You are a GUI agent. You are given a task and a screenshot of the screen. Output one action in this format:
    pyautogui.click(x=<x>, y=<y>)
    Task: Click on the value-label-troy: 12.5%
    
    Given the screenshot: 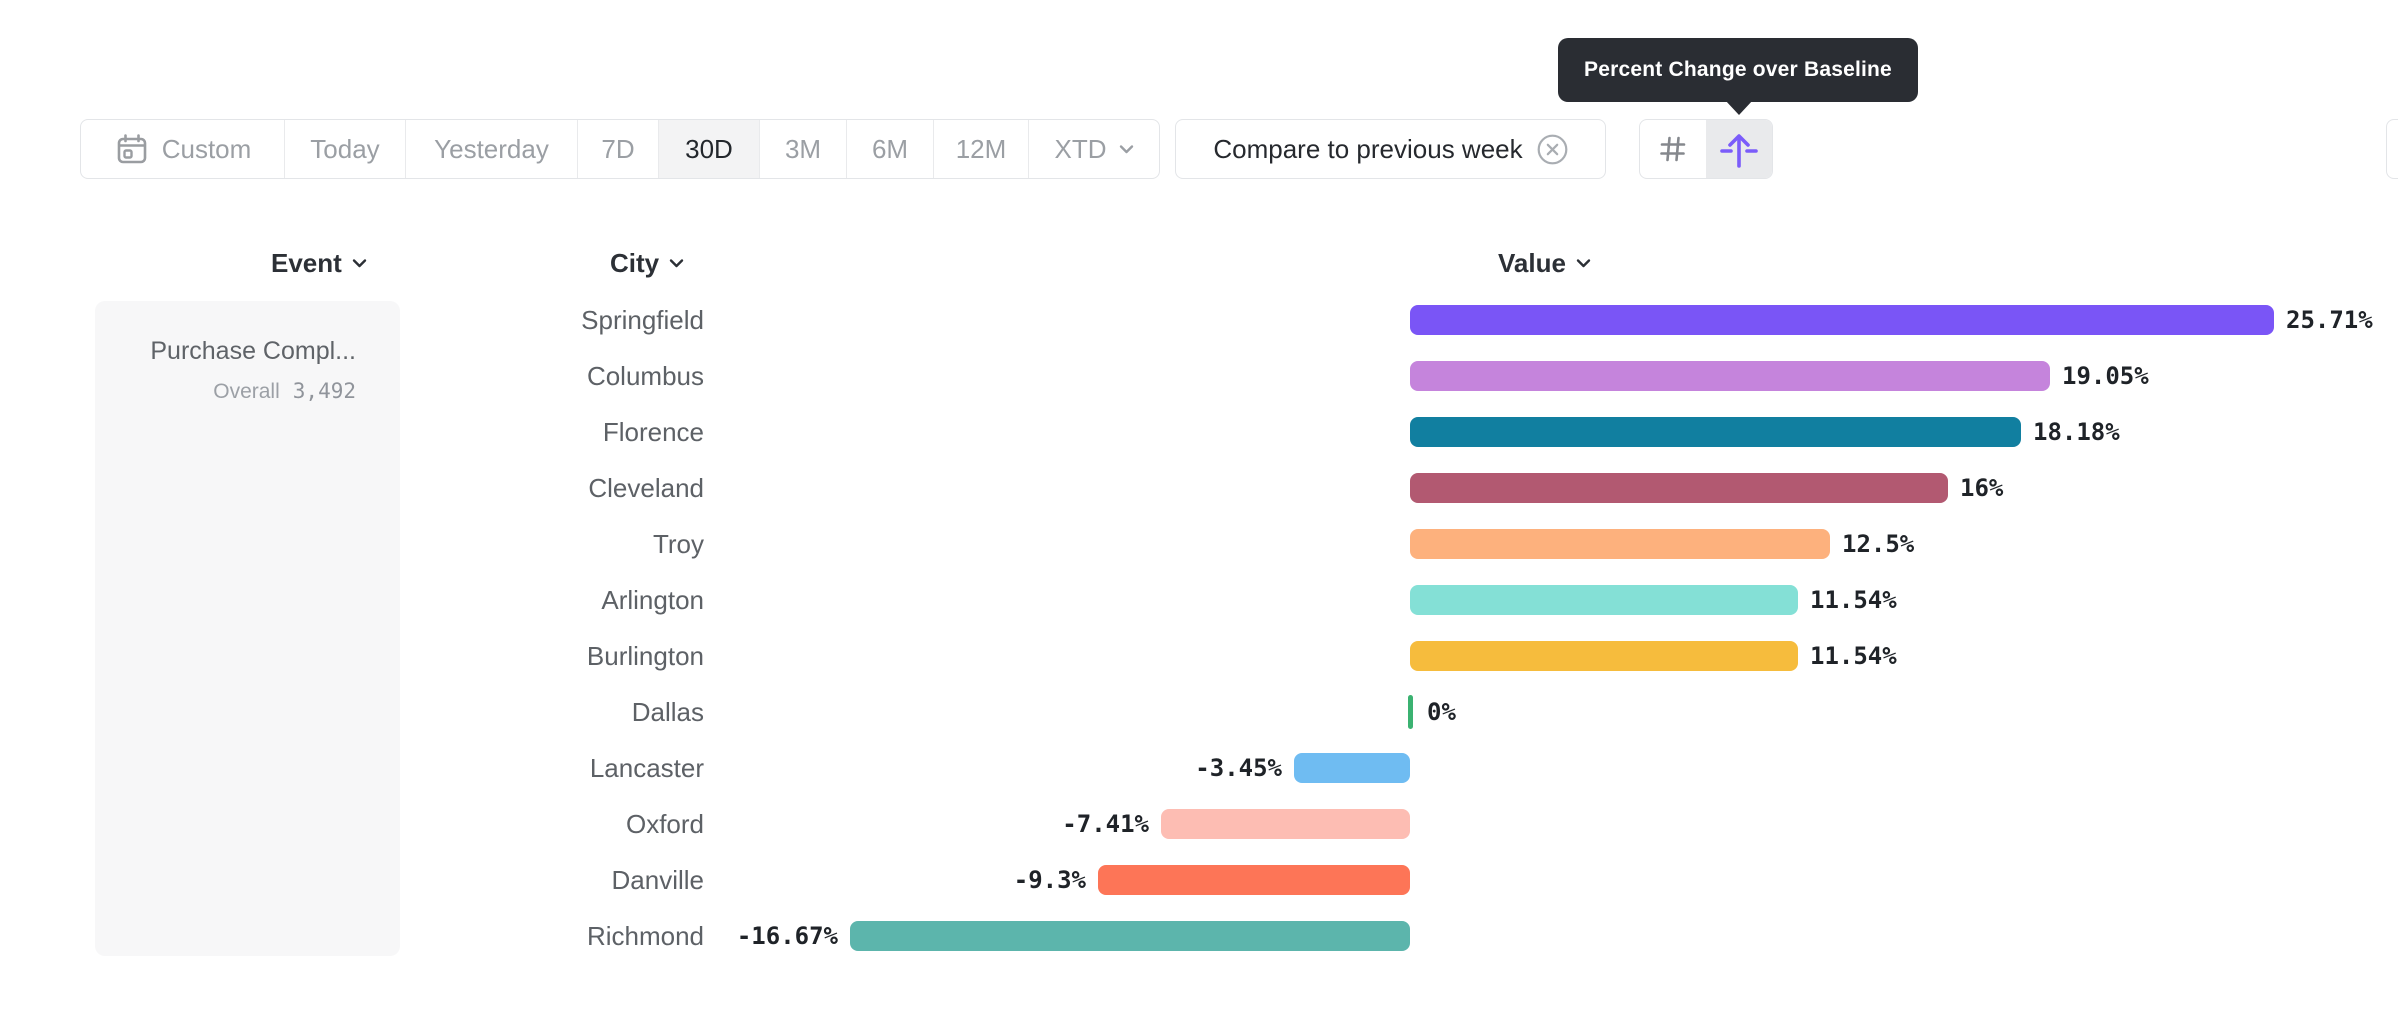 What is the action you would take?
    pyautogui.click(x=1878, y=544)
    